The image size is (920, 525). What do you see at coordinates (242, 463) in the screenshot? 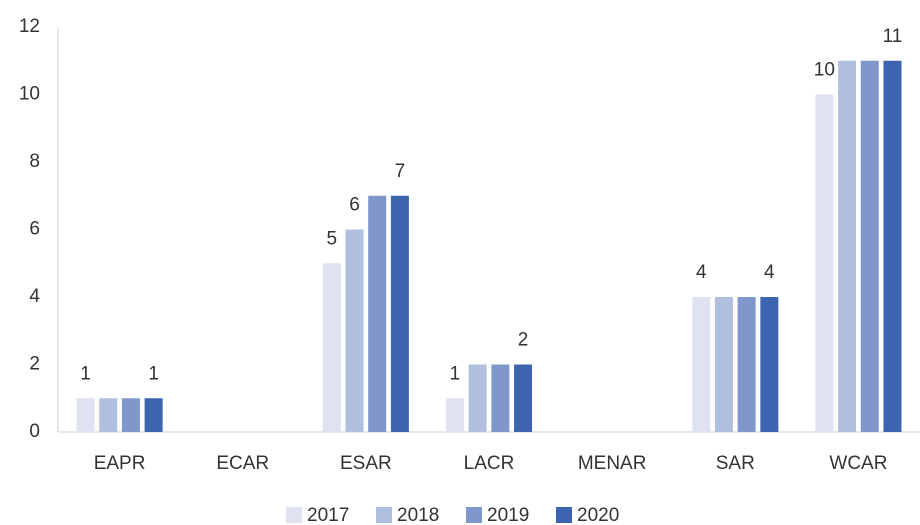
I see `x-tick-label: ECAR` at bounding box center [242, 463].